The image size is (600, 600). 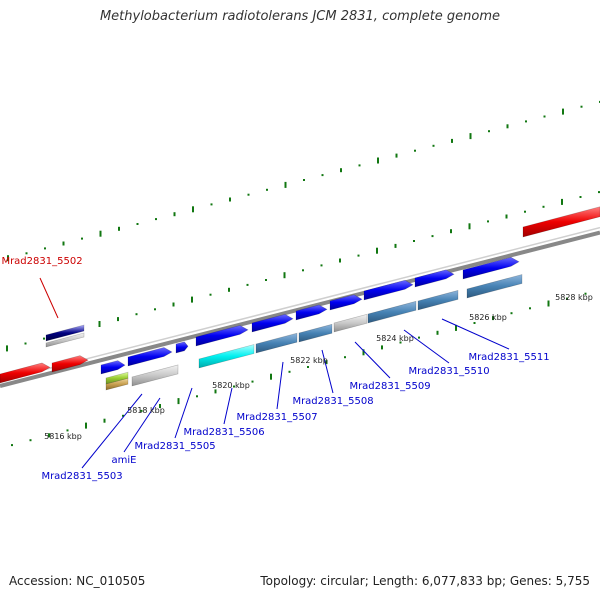 What do you see at coordinates (183, 413) in the screenshot?
I see `callout-line-mrad5505` at bounding box center [183, 413].